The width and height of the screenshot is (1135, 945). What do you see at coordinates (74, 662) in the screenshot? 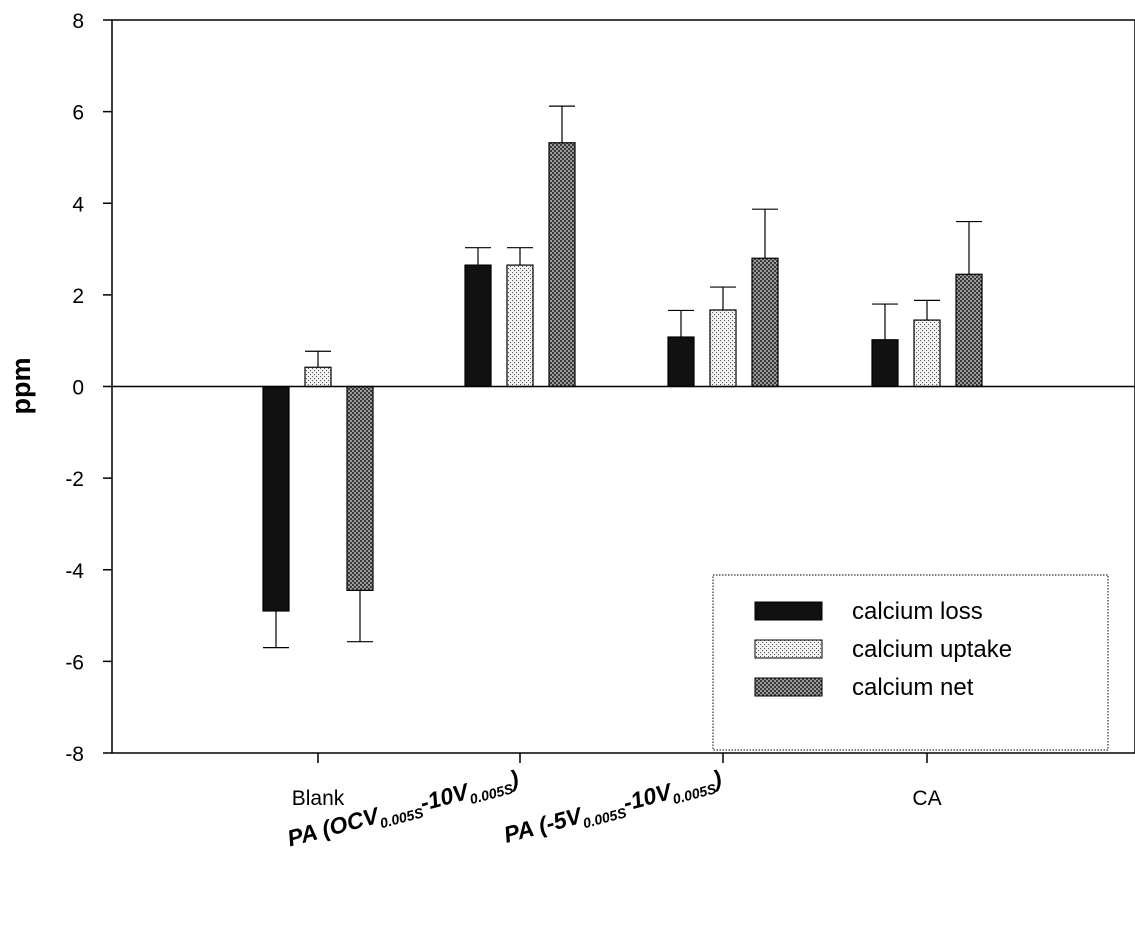
I see `y-tick-label: -6` at bounding box center [74, 662].